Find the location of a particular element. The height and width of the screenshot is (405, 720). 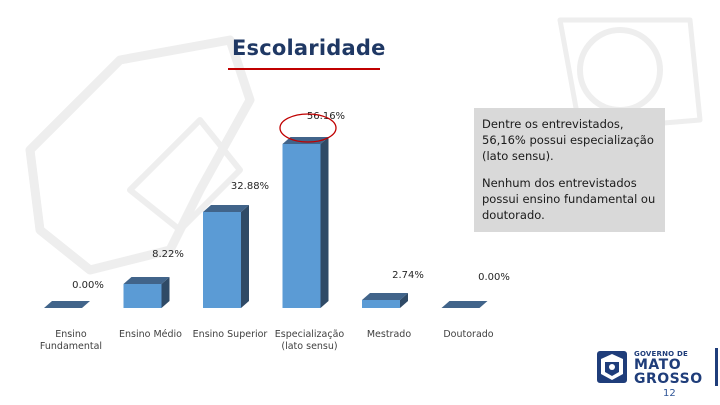

category-label-4: Mestrado is located at coordinates (389, 334).